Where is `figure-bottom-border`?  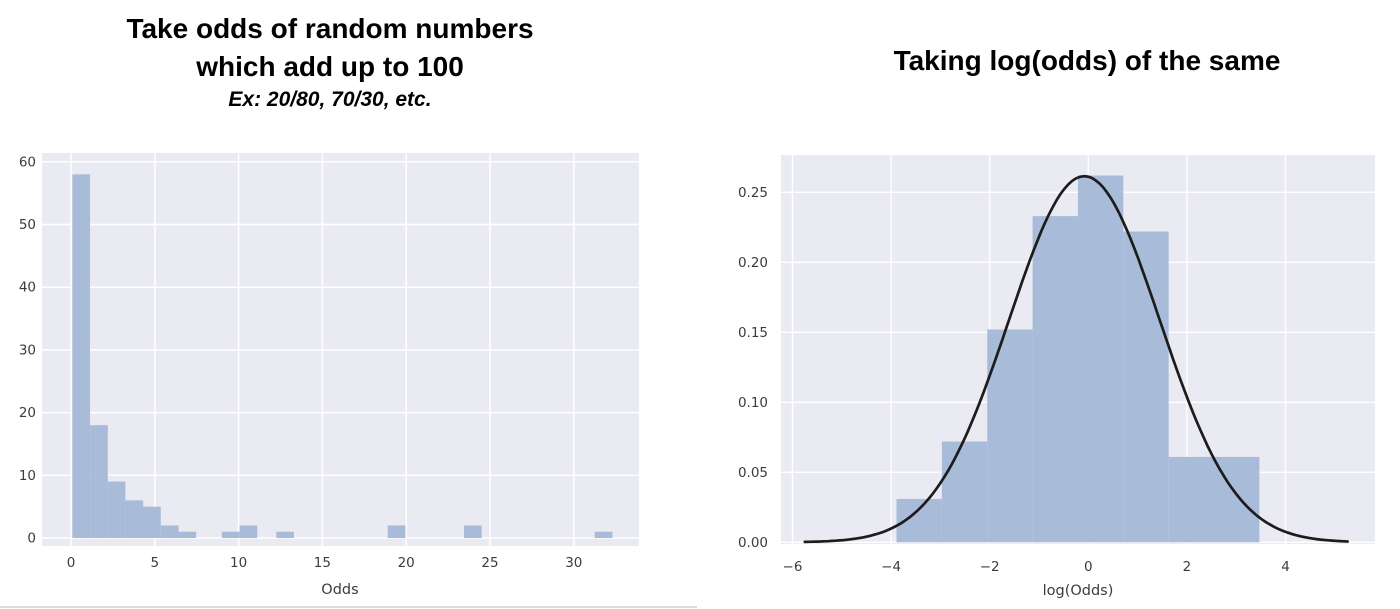 figure-bottom-border is located at coordinates (348, 607).